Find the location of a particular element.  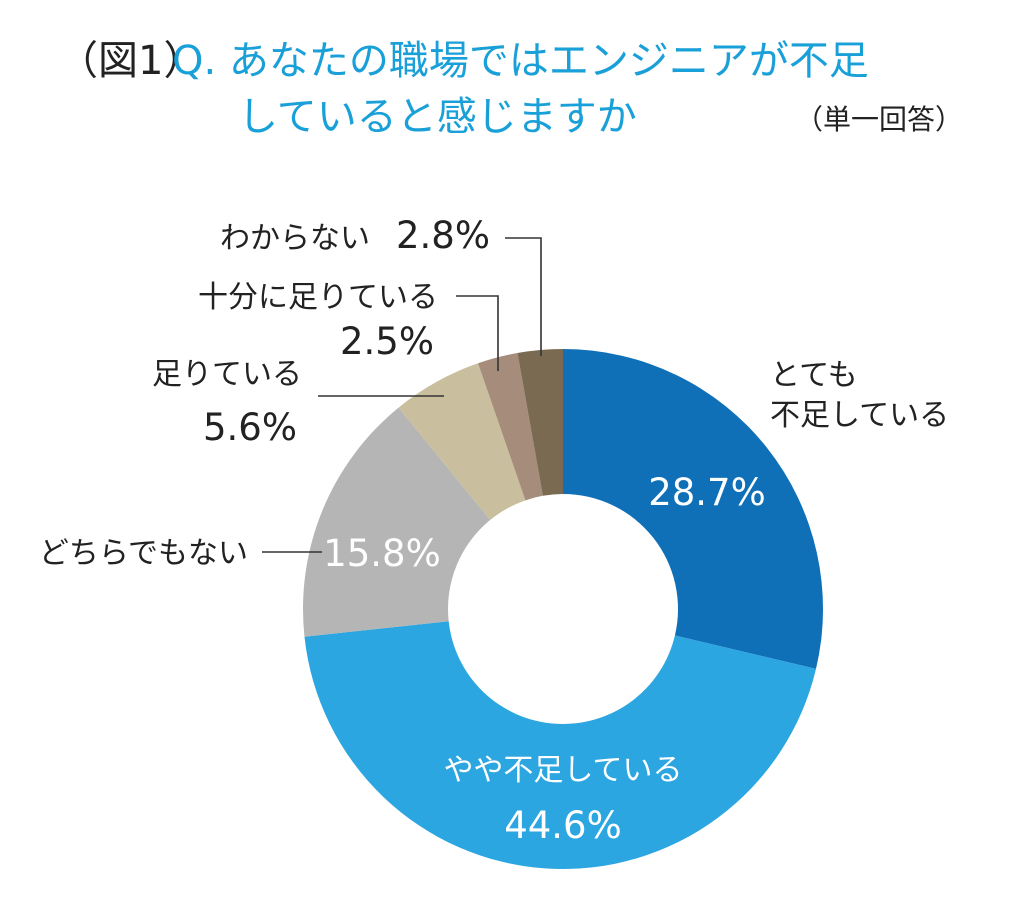

leader-line-dont-know is located at coordinates (523, 296).